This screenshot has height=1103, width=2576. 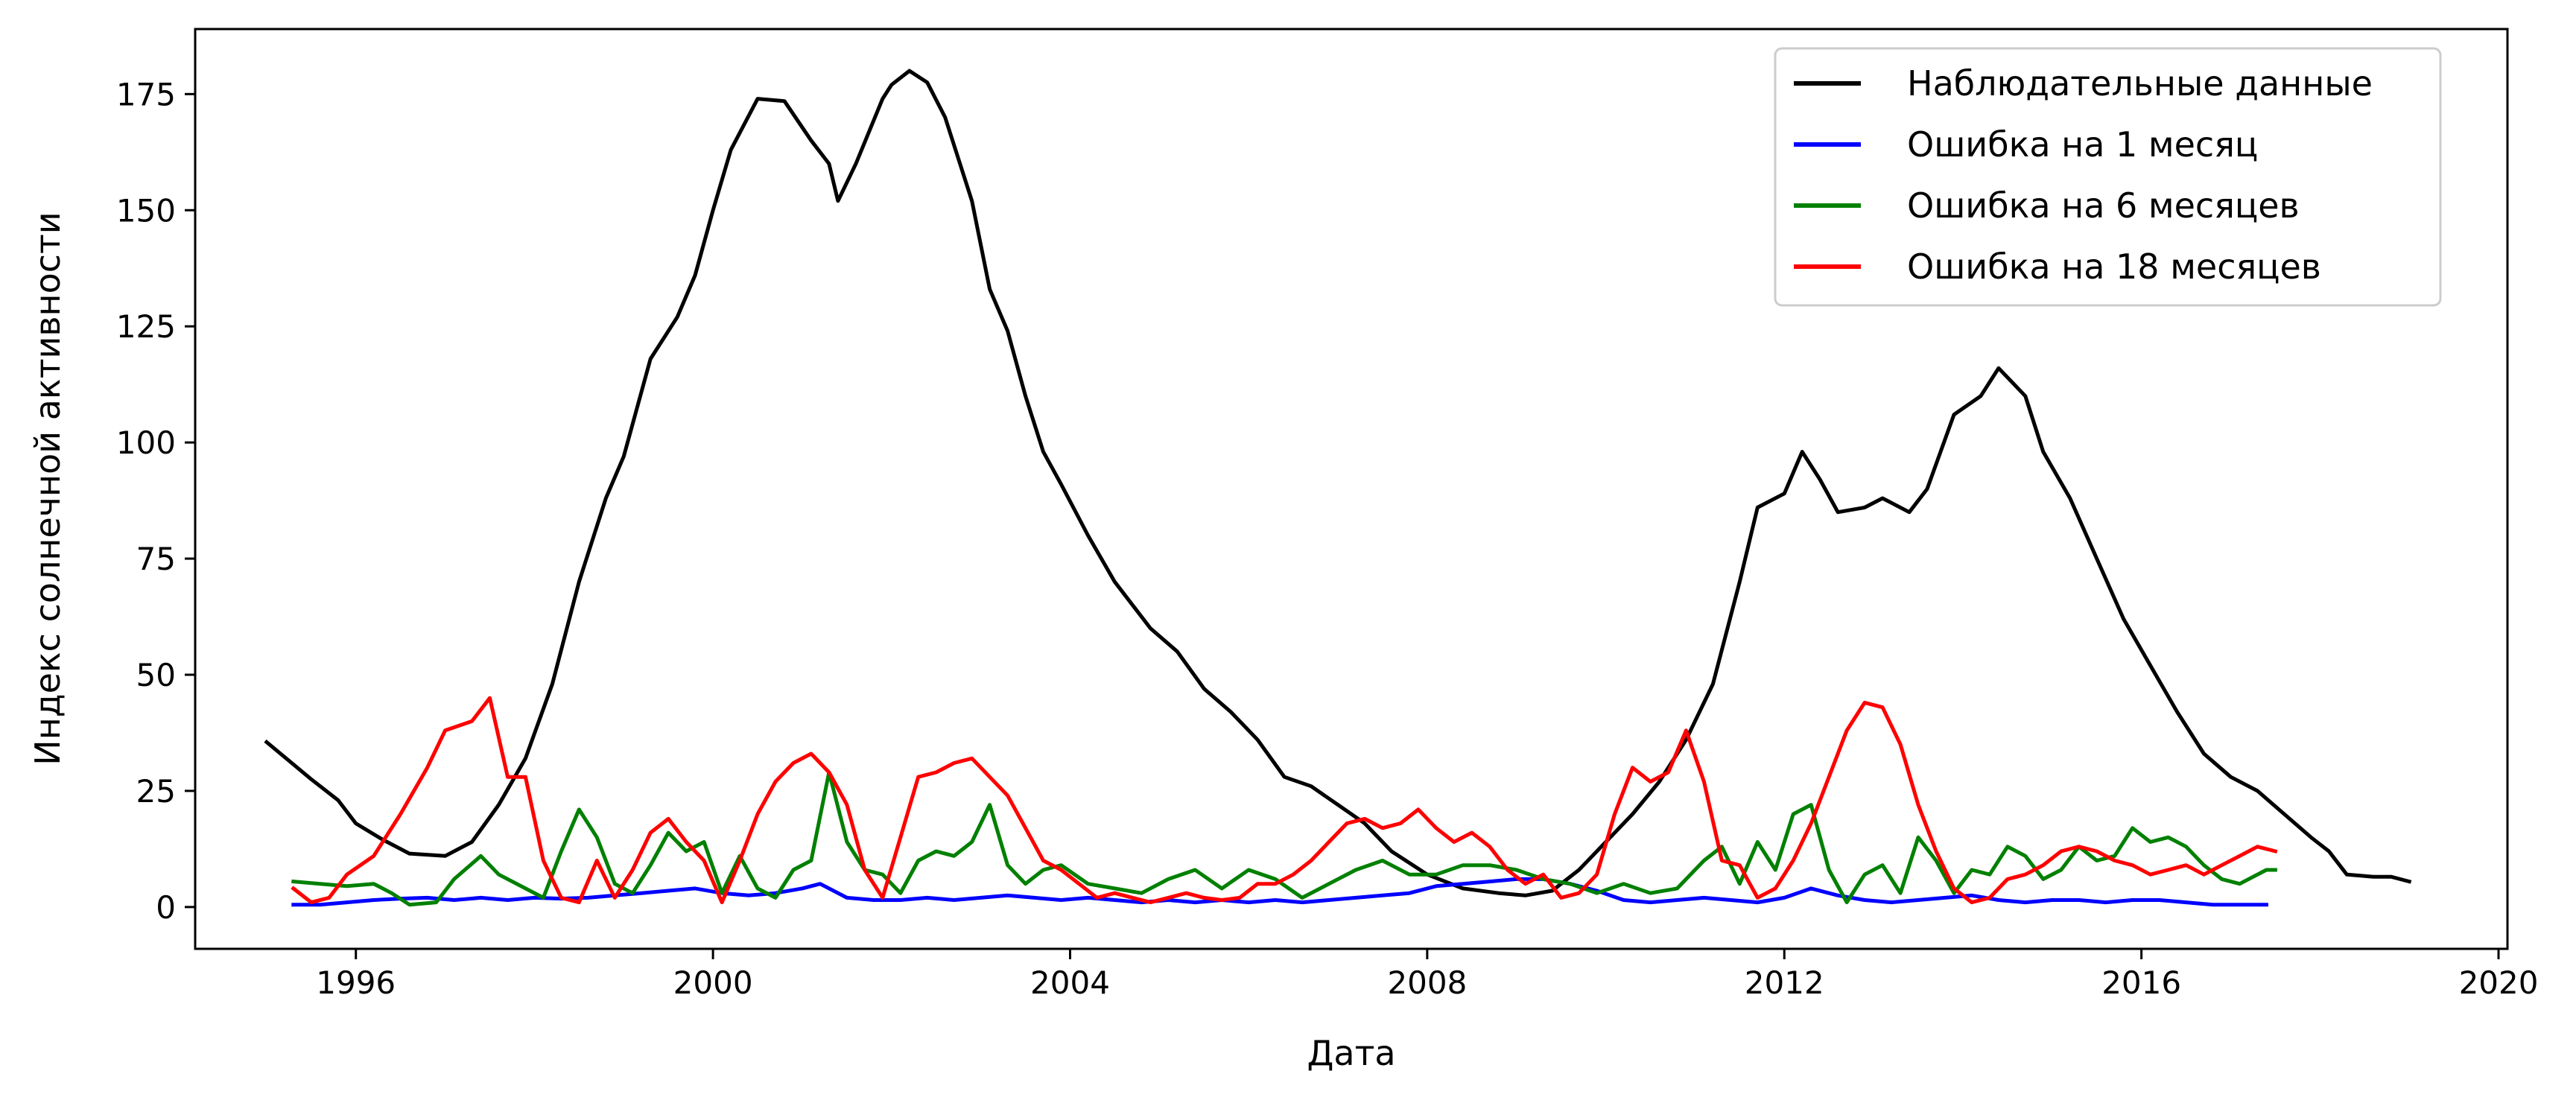 I want to click on y-axis: 0 25 50 75 100 125 150 175, so click(x=156, y=501).